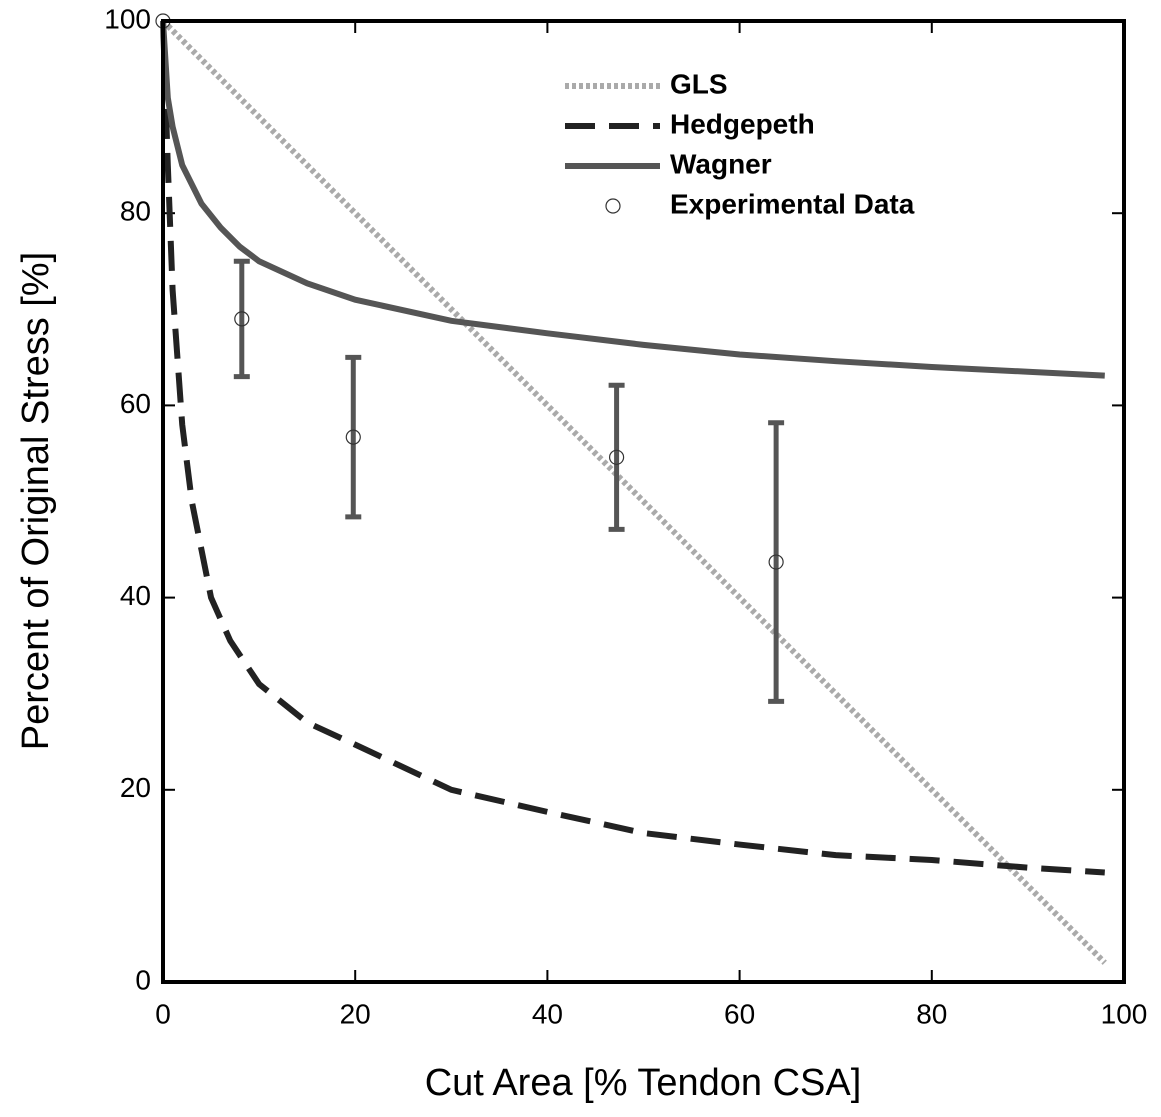 The width and height of the screenshot is (1161, 1117). Describe the element at coordinates (355, 1013) in the screenshot. I see `x-tick-label: 20` at that location.